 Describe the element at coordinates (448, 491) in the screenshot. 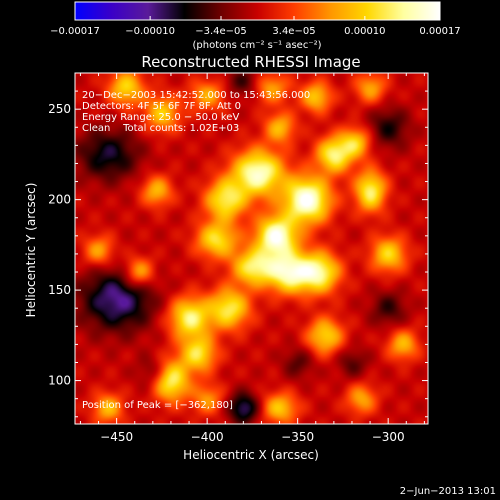

I see `footer-date: 2−Jun−2013 13:01` at that location.